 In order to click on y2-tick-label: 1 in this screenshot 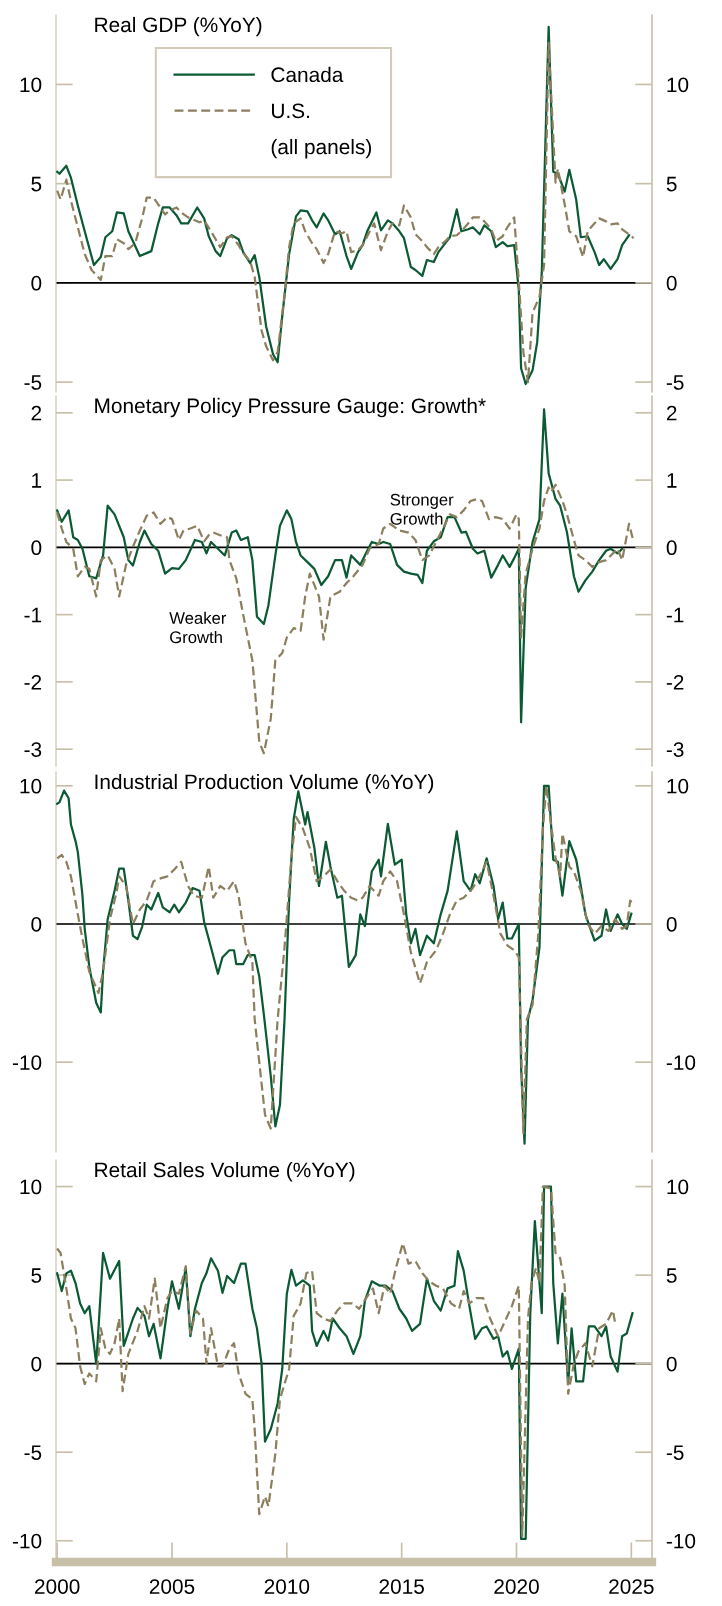, I will do `click(672, 480)`.